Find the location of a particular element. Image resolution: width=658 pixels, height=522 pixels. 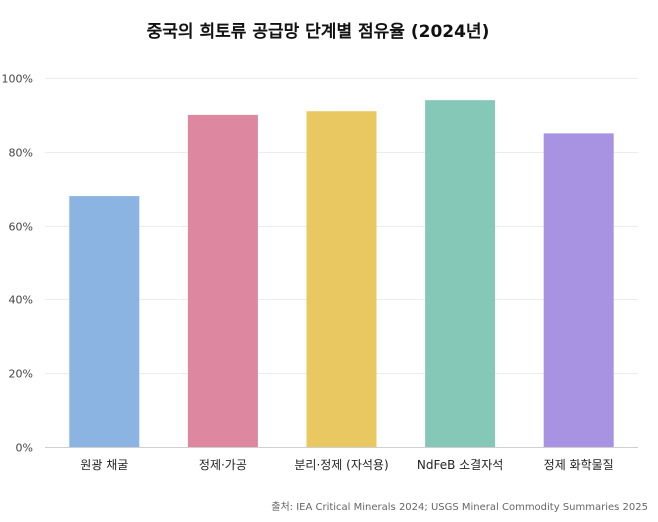

y-tick-label: 60% is located at coordinates (21, 227).